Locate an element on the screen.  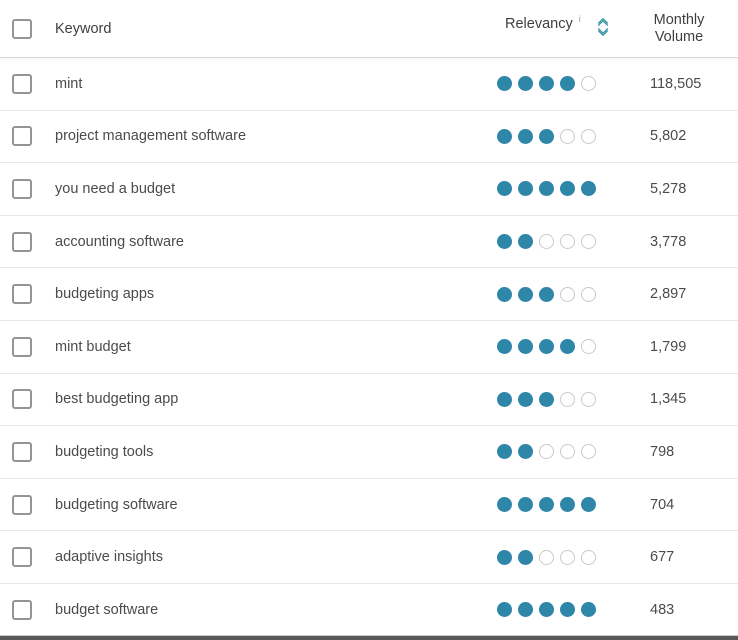
monthly-volume-cell: 5,802 is located at coordinates (694, 136).